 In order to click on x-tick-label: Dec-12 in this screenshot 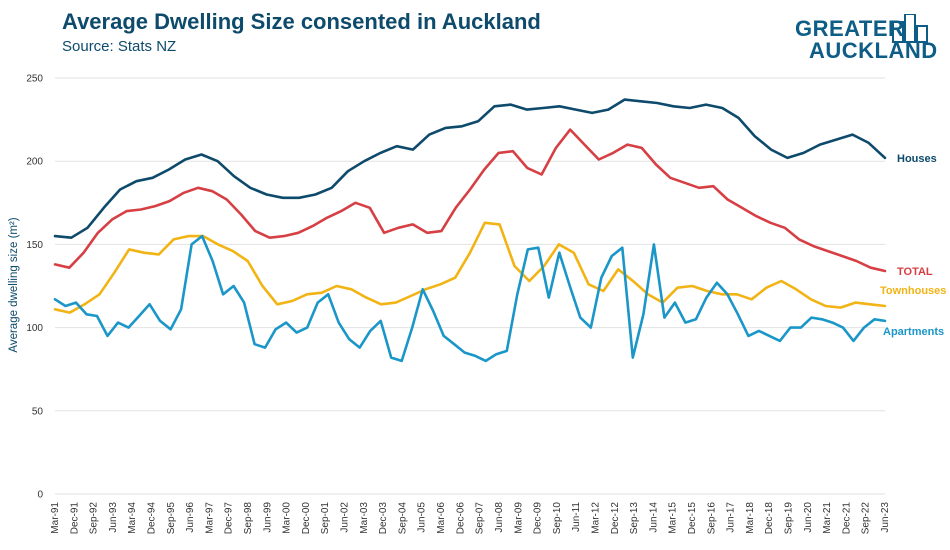, I will do `click(615, 518)`.